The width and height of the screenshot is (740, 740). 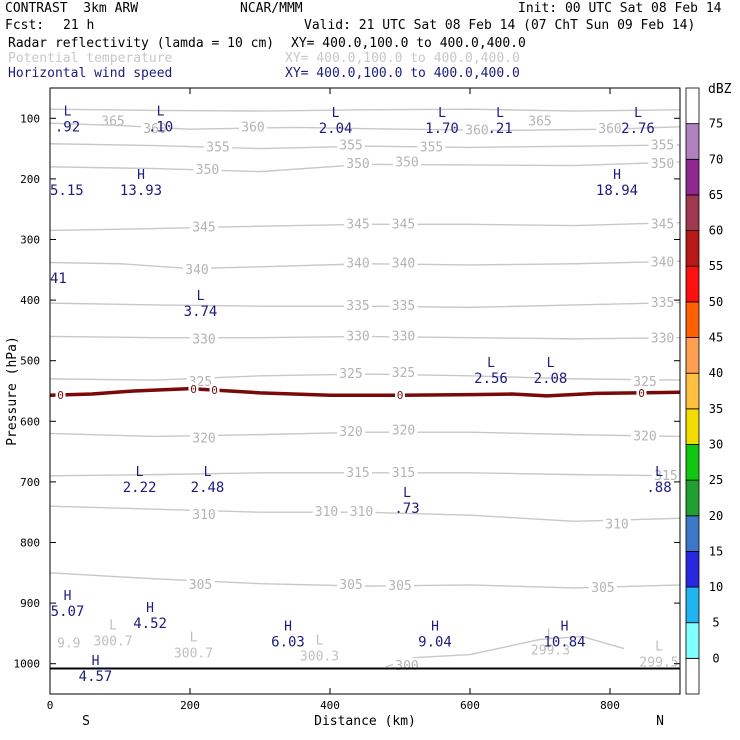 What do you see at coordinates (201, 312) in the screenshot?
I see `wind-extremum-value: 3.74` at bounding box center [201, 312].